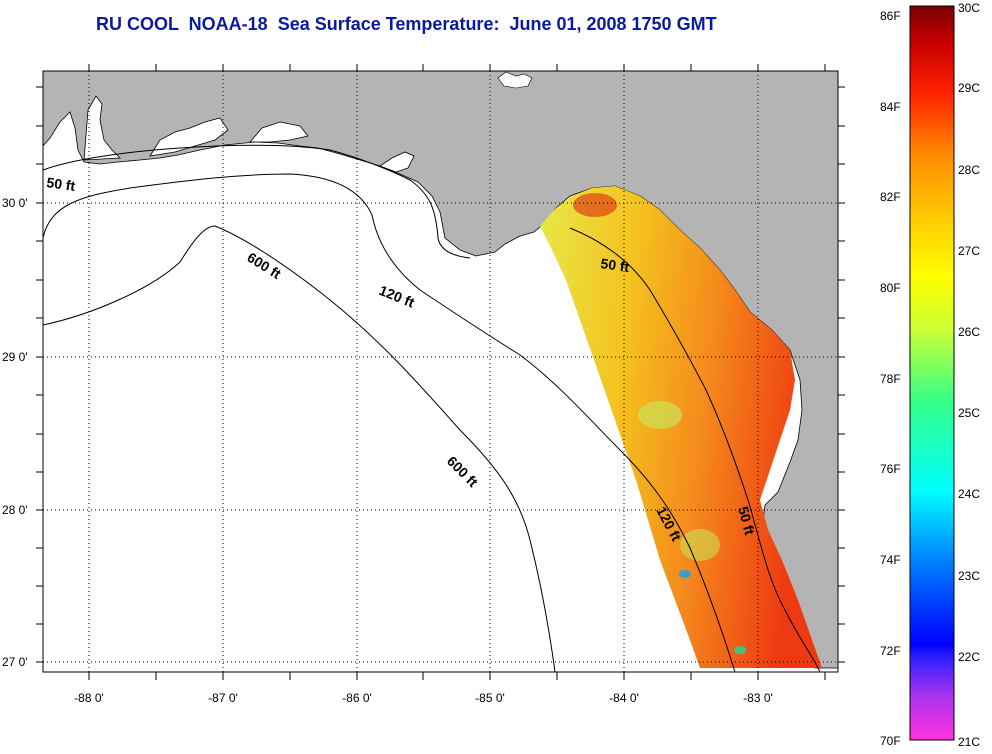 The width and height of the screenshot is (992, 754). Describe the element at coordinates (890, 16) in the screenshot. I see `colorbar-f-label: 86F` at that location.